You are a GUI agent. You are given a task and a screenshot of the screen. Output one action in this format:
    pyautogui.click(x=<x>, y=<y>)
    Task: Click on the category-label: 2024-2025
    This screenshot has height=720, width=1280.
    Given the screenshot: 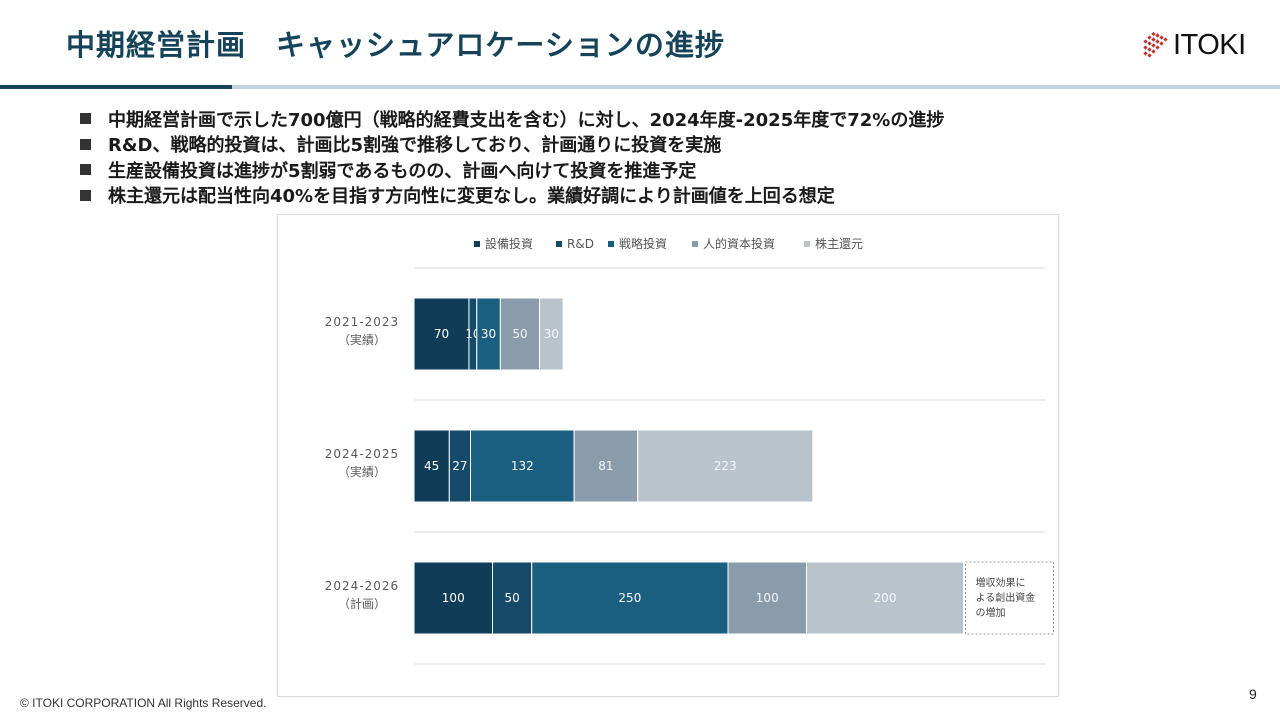 What is the action you would take?
    pyautogui.click(x=362, y=454)
    